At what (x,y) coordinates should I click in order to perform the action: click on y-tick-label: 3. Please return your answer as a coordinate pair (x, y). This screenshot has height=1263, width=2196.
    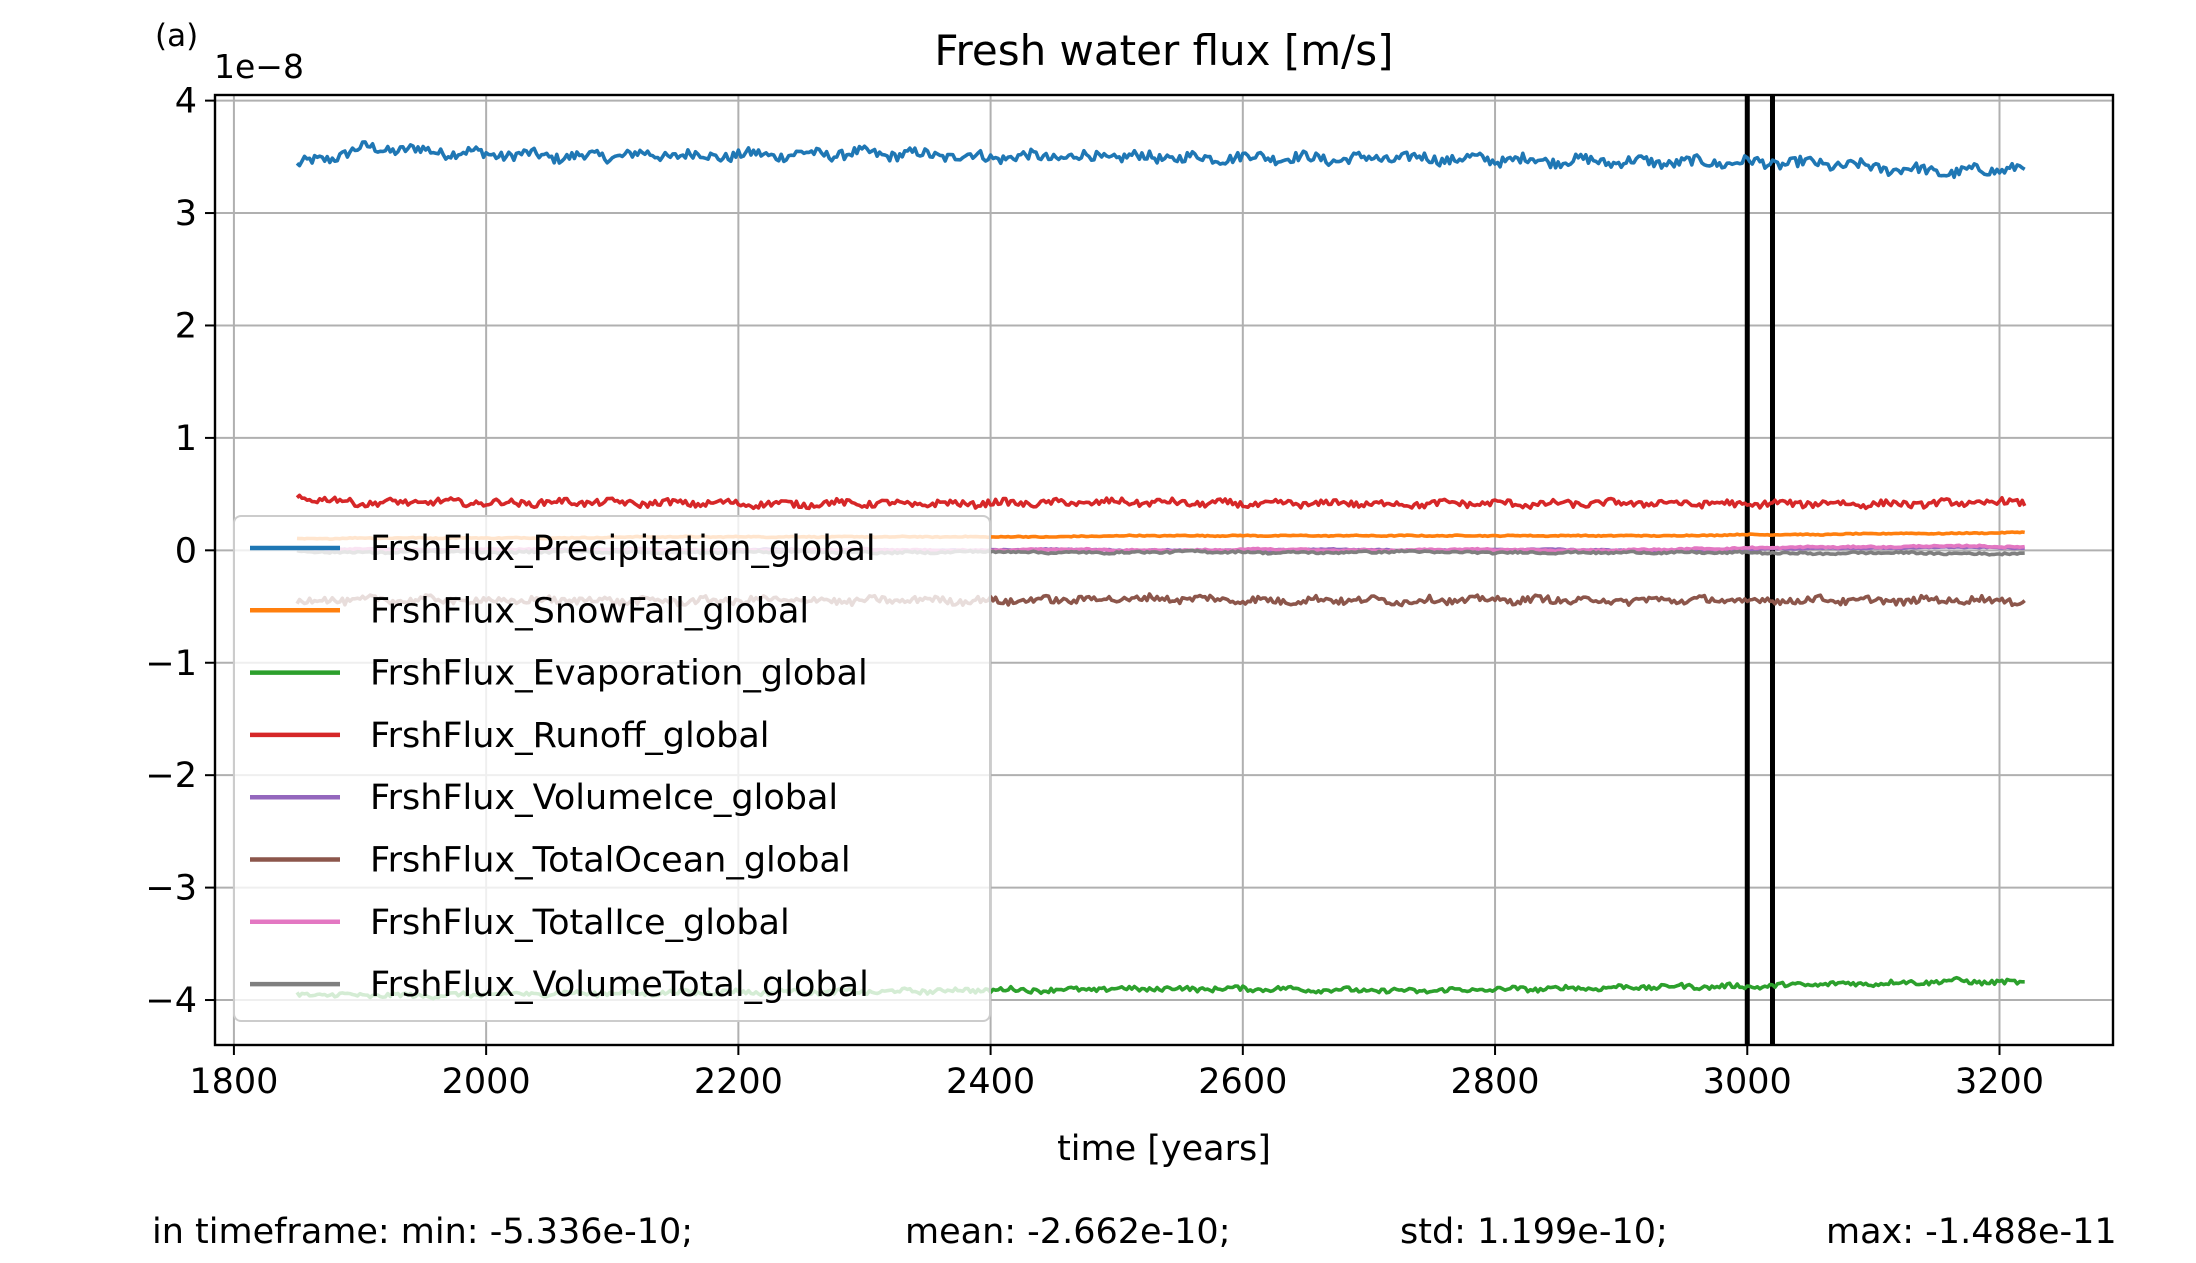
    Looking at the image, I should click on (186, 214).